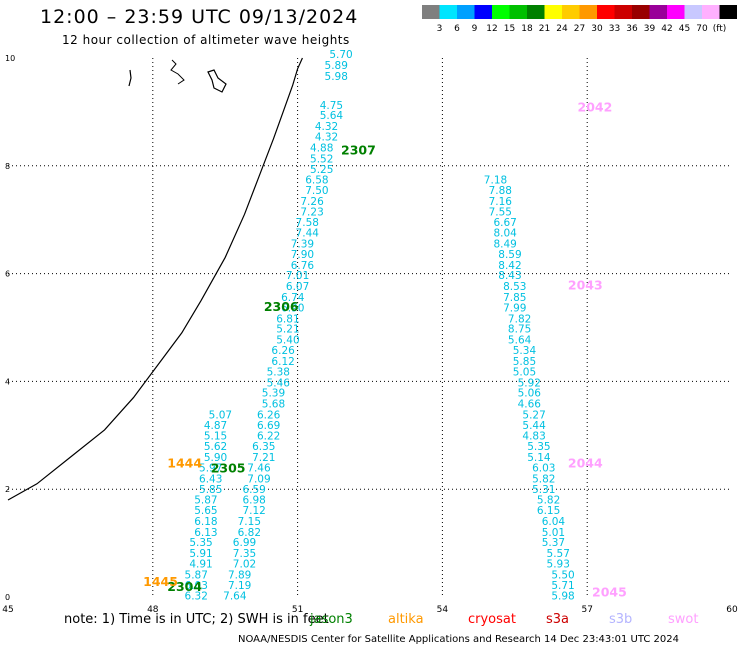 The image size is (740, 650). I want to click on wave-height-value: 6.81, so click(287, 319).